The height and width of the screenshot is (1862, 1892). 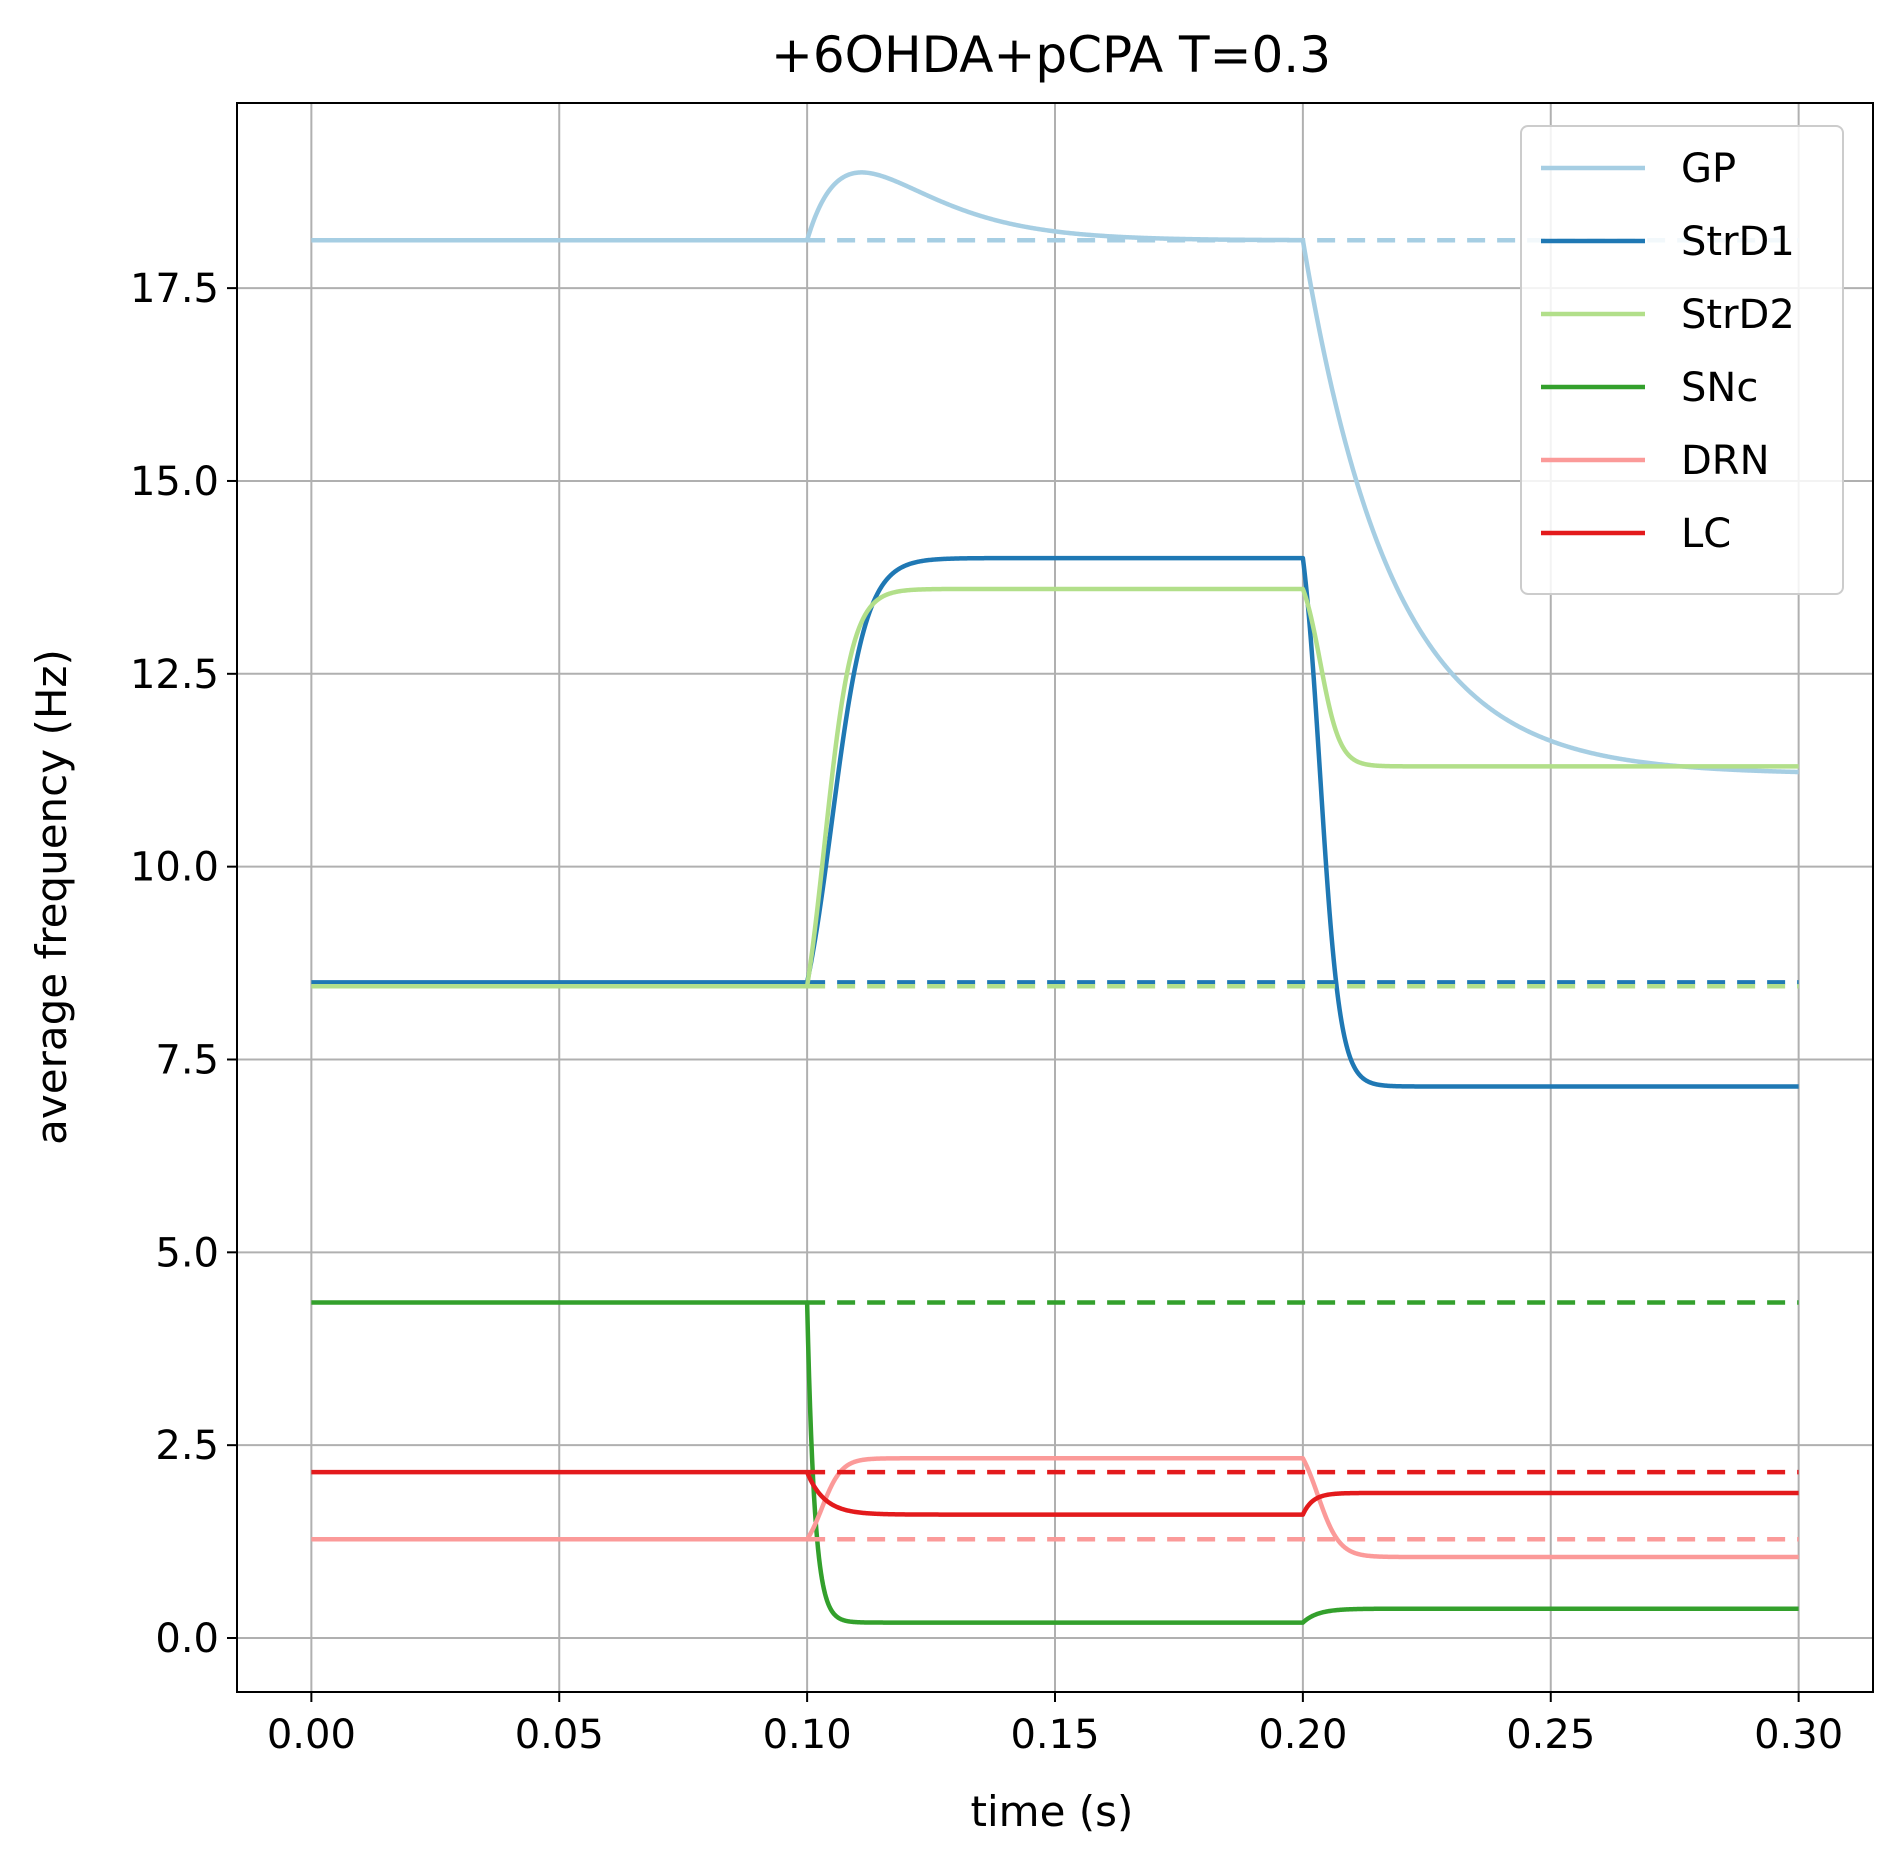 What do you see at coordinates (187, 1060) in the screenshot?
I see `y-tick-label: 7.5` at bounding box center [187, 1060].